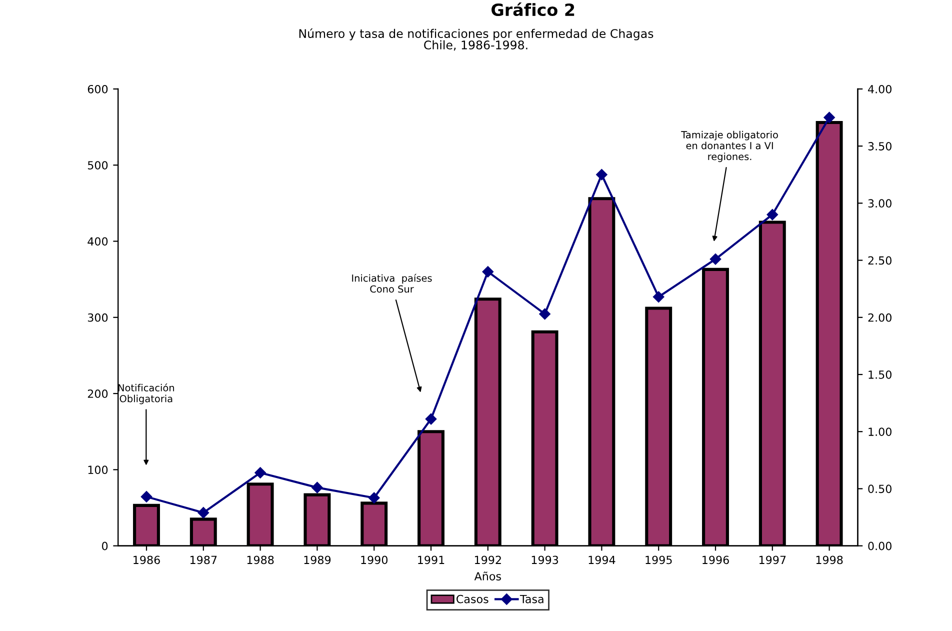  Describe the element at coordinates (476, 39) in the screenshot. I see `chart-subtitle: Número y tasa de notificaciones por enfermedad de Chagas Chile, 1986-1998.` at that location.